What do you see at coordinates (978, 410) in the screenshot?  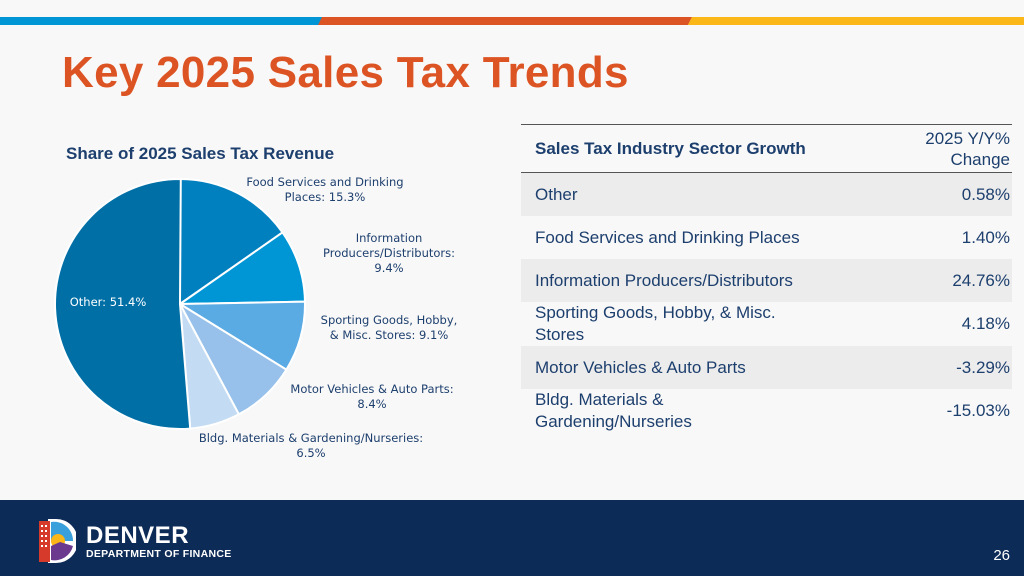 I see `change-cell: -15.03%` at bounding box center [978, 410].